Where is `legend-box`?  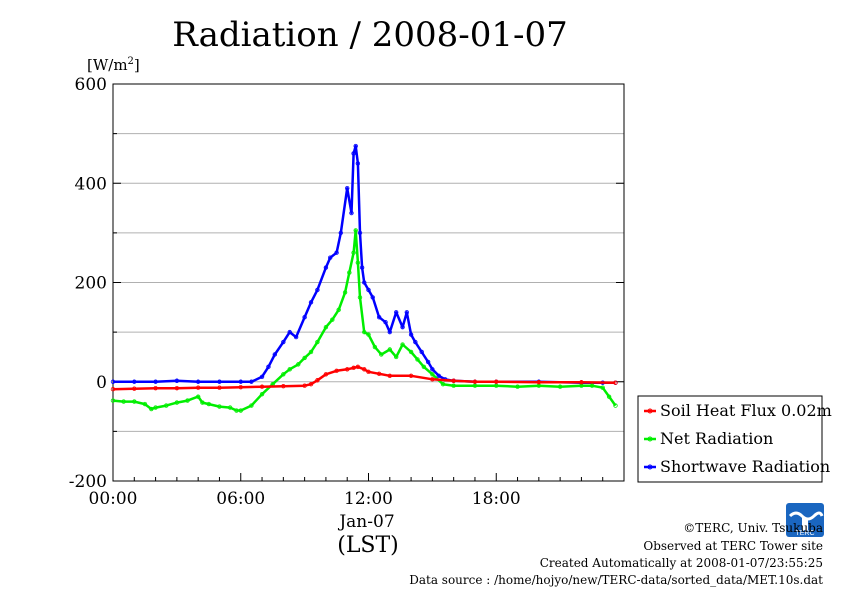
legend-box is located at coordinates (730, 439).